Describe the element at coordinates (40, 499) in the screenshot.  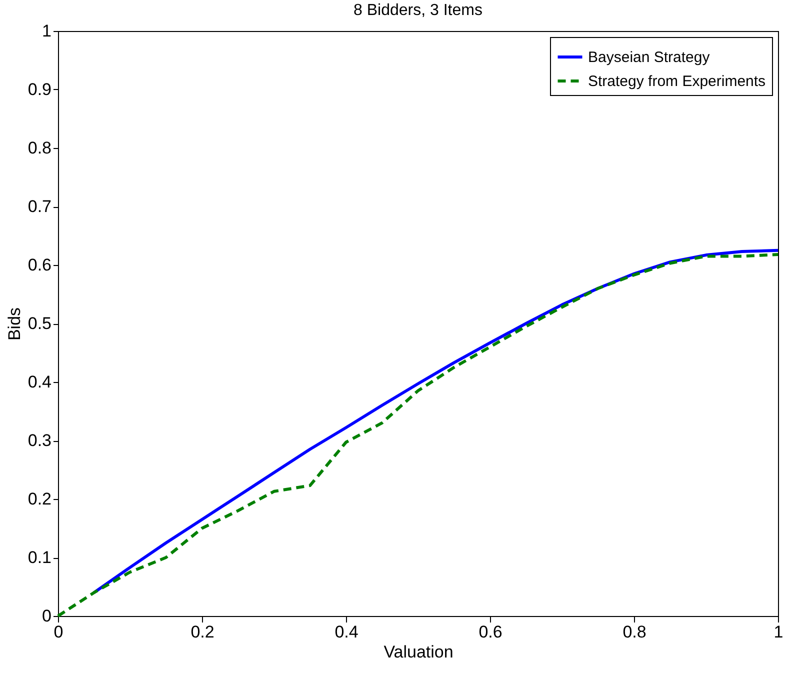
I see `y-tick-label: 0.2` at that location.